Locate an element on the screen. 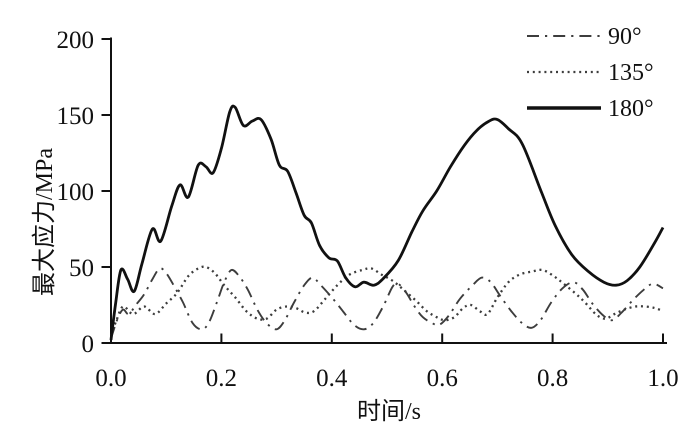 This screenshot has height=427, width=700. legend-label-180: 180° is located at coordinates (631, 109).